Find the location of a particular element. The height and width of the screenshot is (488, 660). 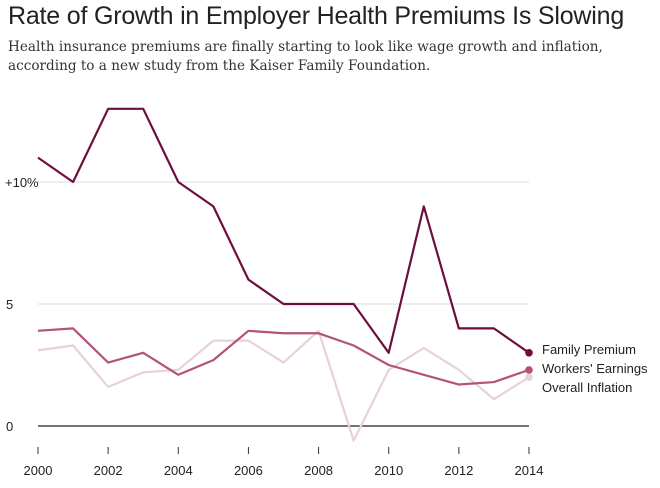

y-tick-label: 0 is located at coordinates (9, 426).